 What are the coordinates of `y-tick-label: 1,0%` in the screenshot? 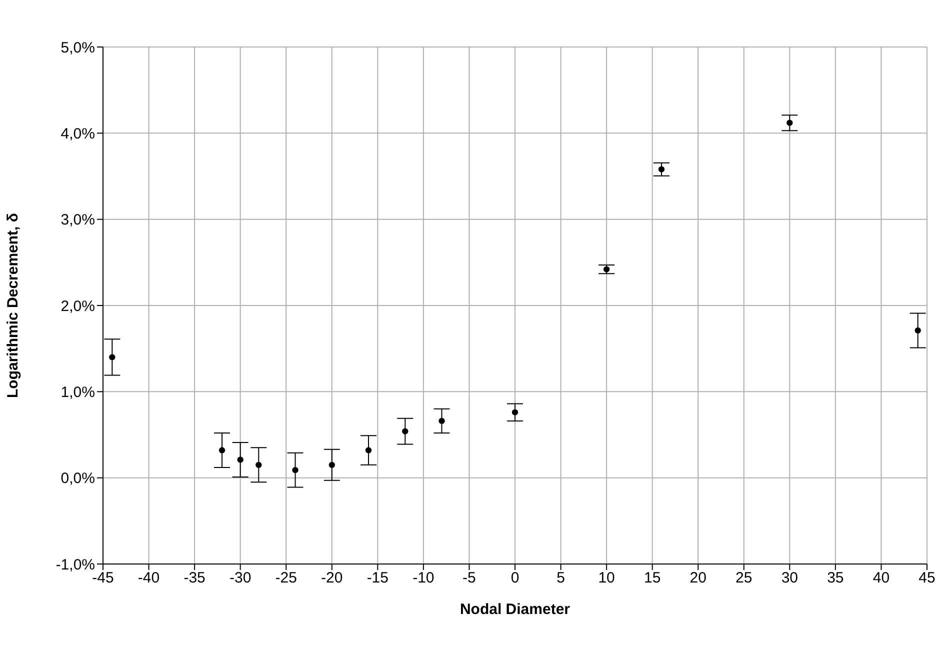 It's located at (77, 392).